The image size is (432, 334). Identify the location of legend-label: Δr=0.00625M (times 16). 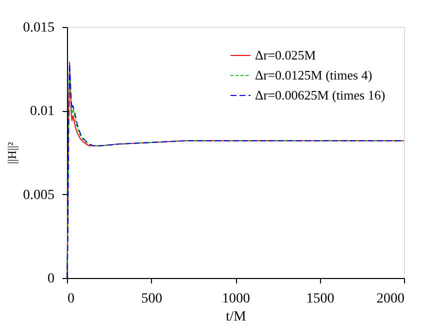
(320, 95).